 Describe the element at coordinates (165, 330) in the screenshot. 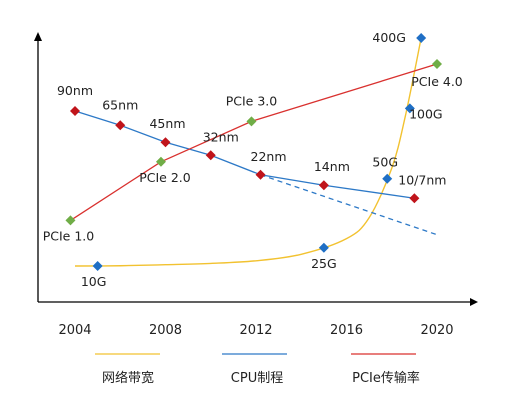

I see `x-tick-label: 2008` at that location.